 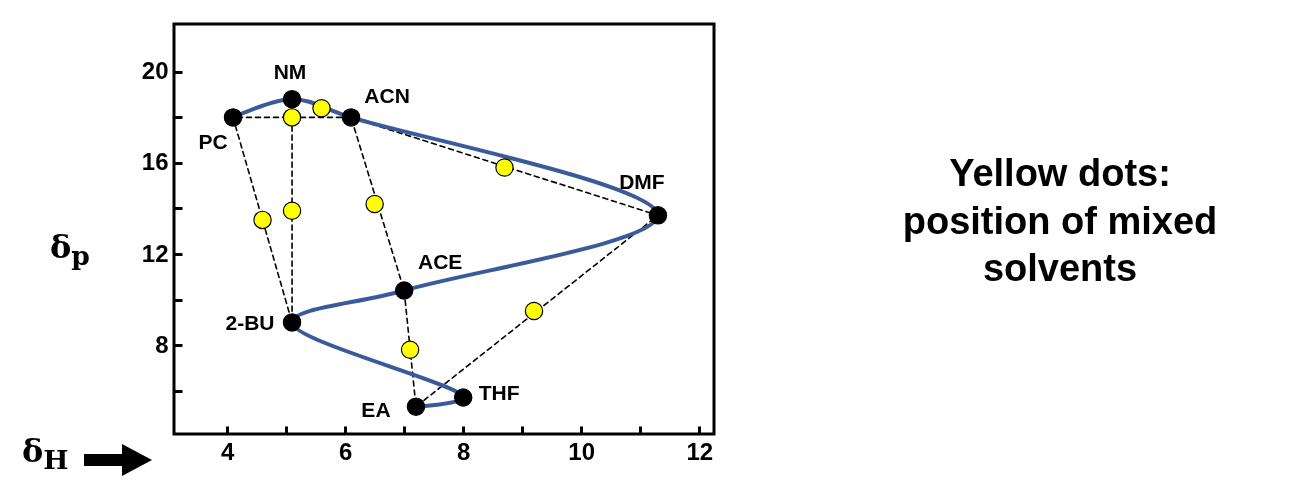 I want to click on y-tick-label: 20, so click(x=155, y=71).